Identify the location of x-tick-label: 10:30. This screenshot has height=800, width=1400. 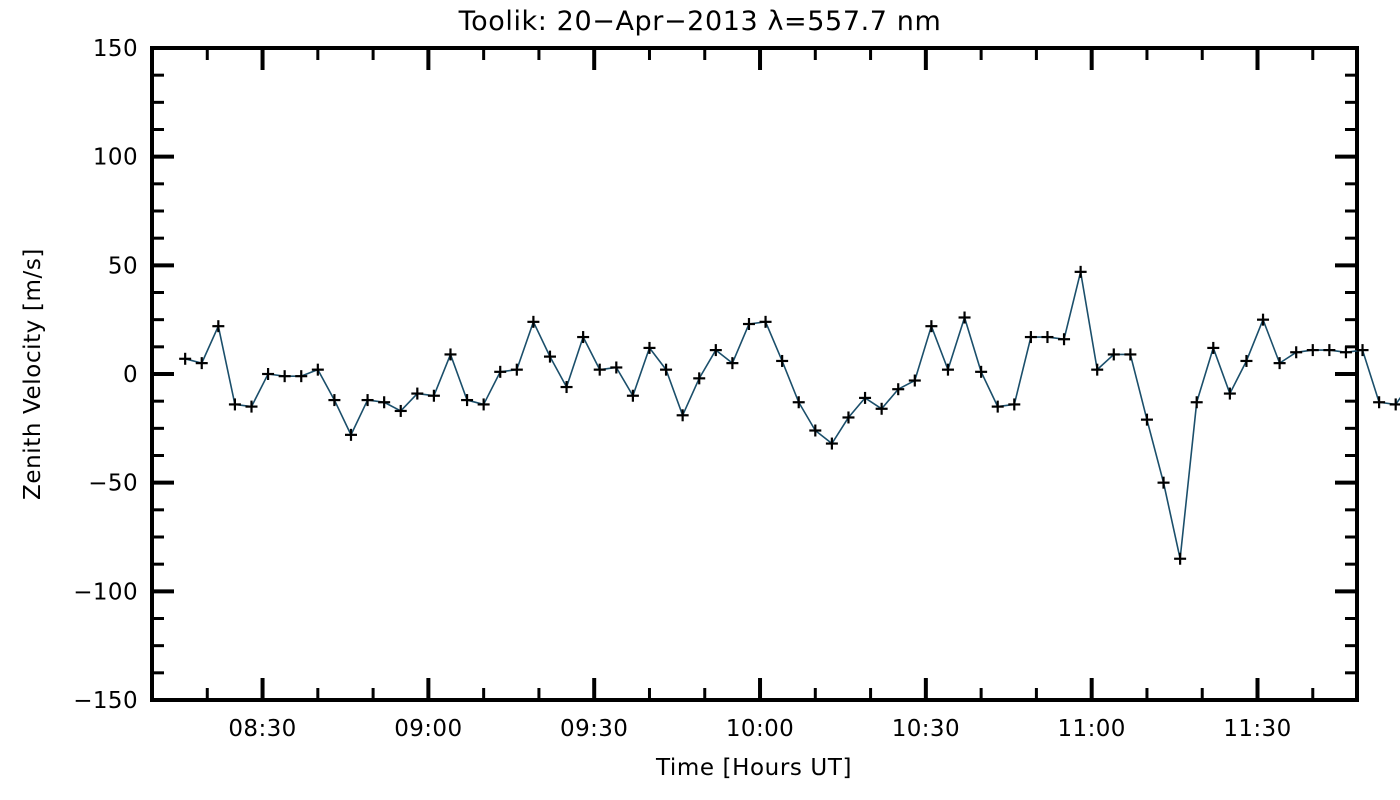
(926, 729).